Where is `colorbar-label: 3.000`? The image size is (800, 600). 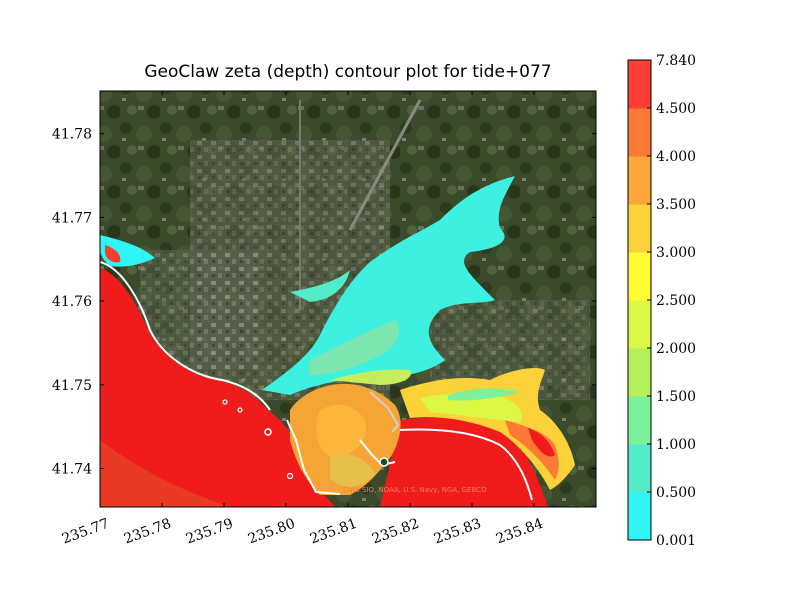
colorbar-label: 3.000 is located at coordinates (676, 253).